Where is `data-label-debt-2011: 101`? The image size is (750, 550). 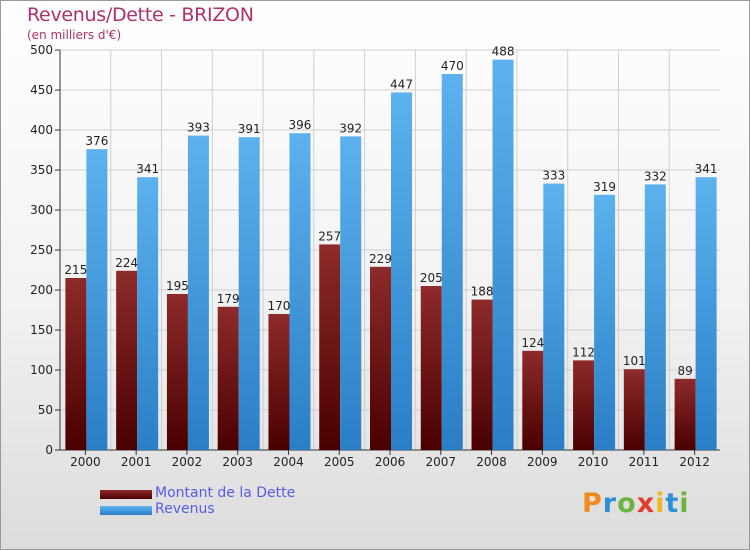 data-label-debt-2011: 101 is located at coordinates (634, 361).